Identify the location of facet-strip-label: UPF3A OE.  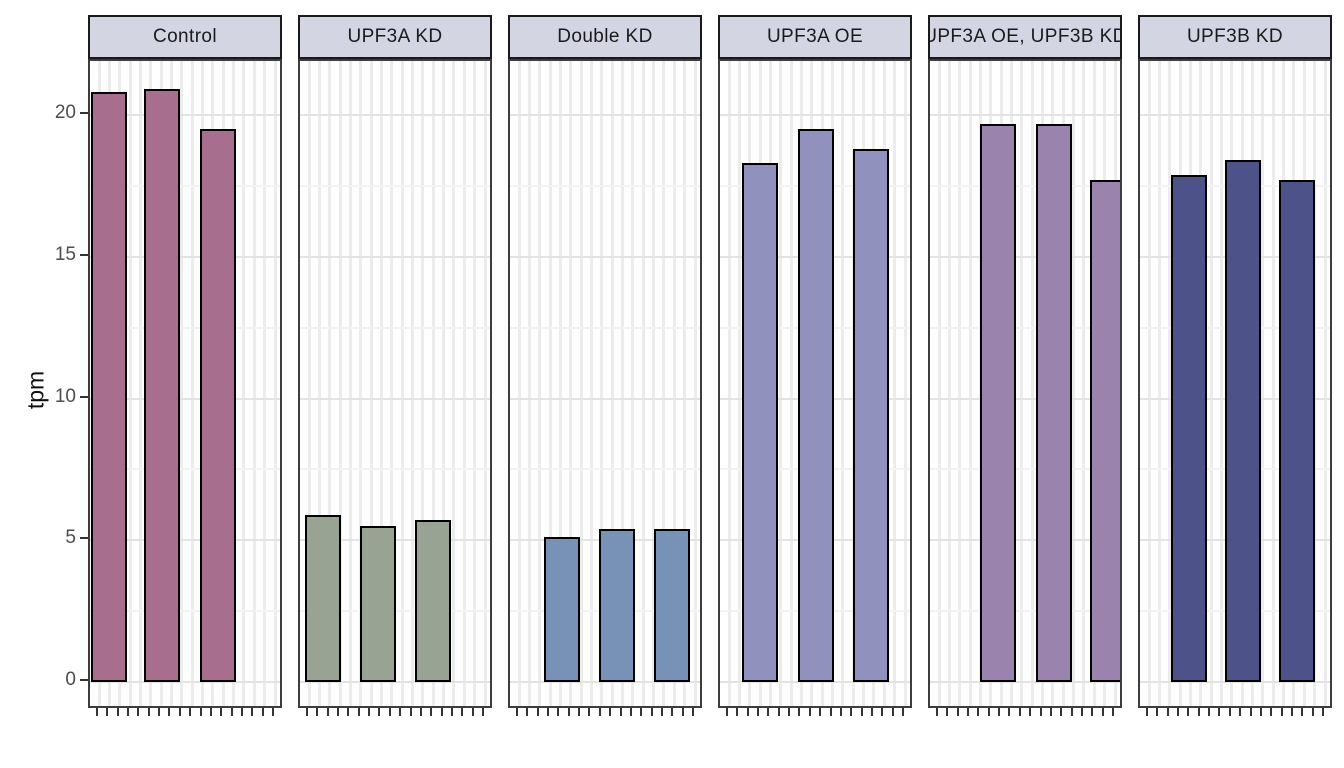
(815, 36).